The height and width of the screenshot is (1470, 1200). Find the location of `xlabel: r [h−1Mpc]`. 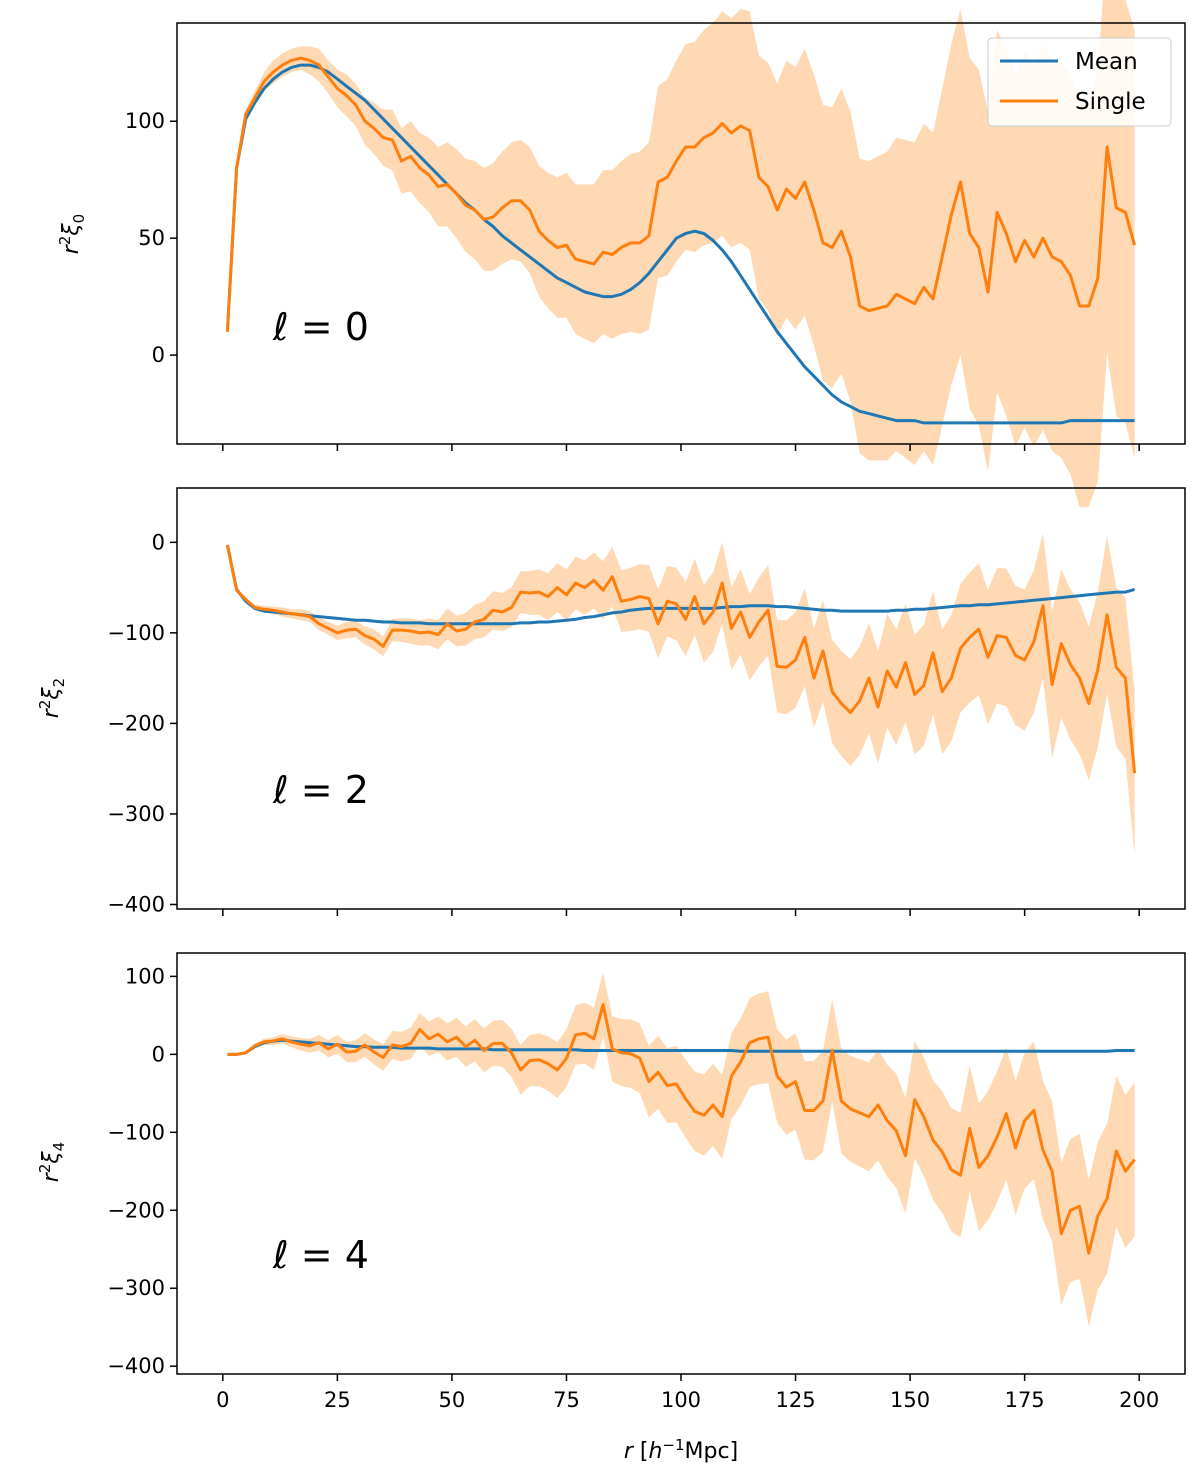

xlabel: r [h−1Mpc] is located at coordinates (681, 1450).